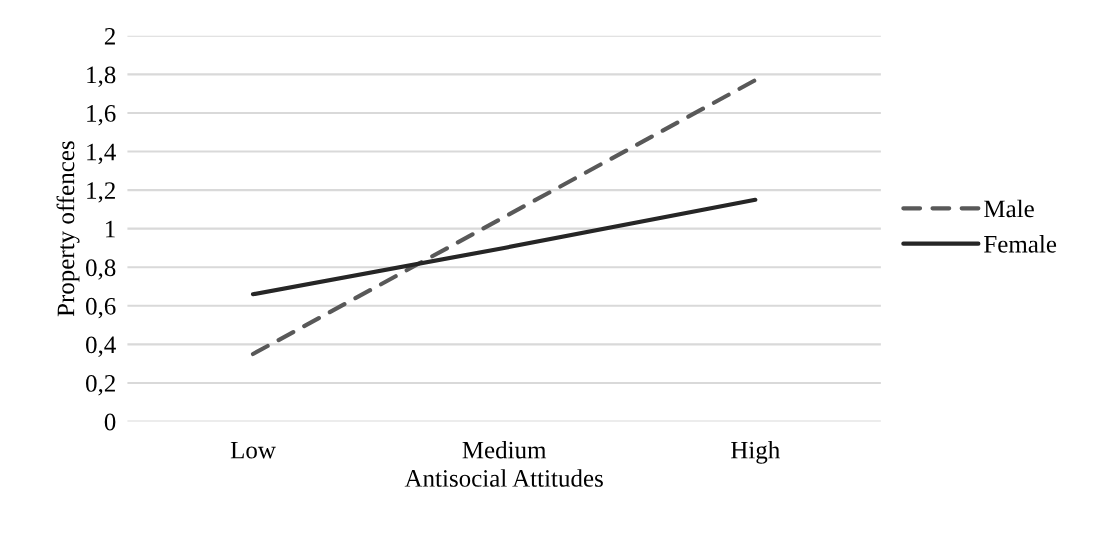 This screenshot has width=1108, height=551. Describe the element at coordinates (101, 76) in the screenshot. I see `y-tick-label: 1,8` at that location.